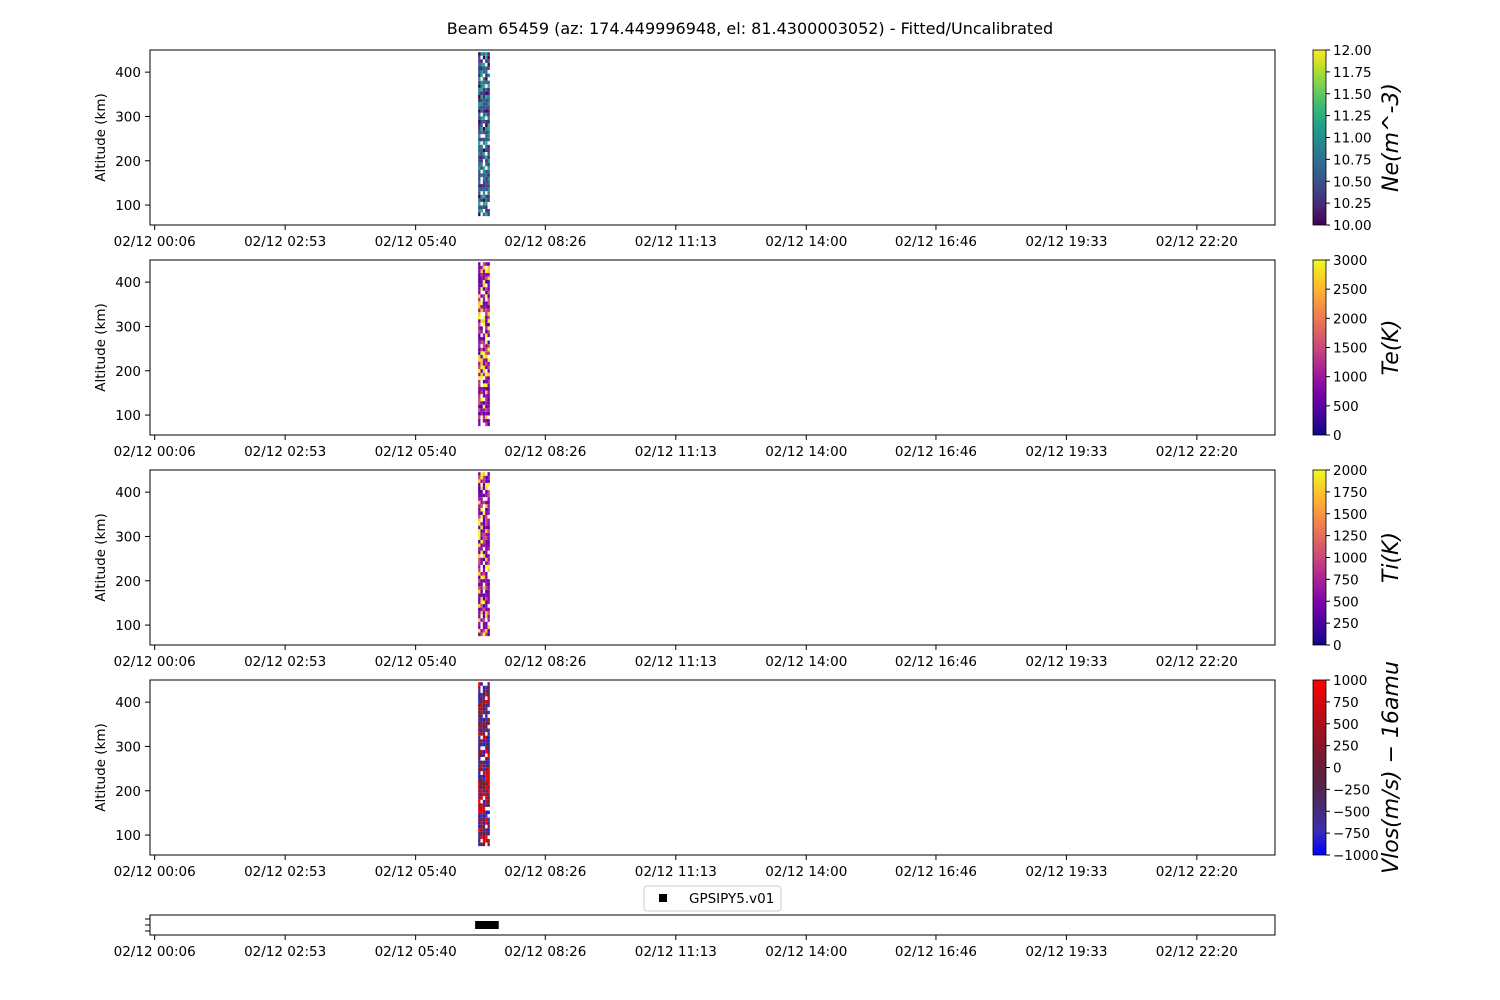 This screenshot has height=1000, width=1500. What do you see at coordinates (936, 662) in the screenshot?
I see `x-tick-label: 02/12 16:46` at bounding box center [936, 662].